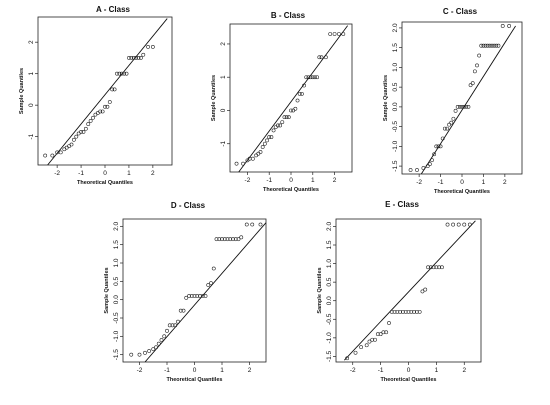 This screenshot has width=550, height=405. What do you see at coordinates (395, 86) in the screenshot?
I see `y-tick-label: 0.5` at bounding box center [395, 86].